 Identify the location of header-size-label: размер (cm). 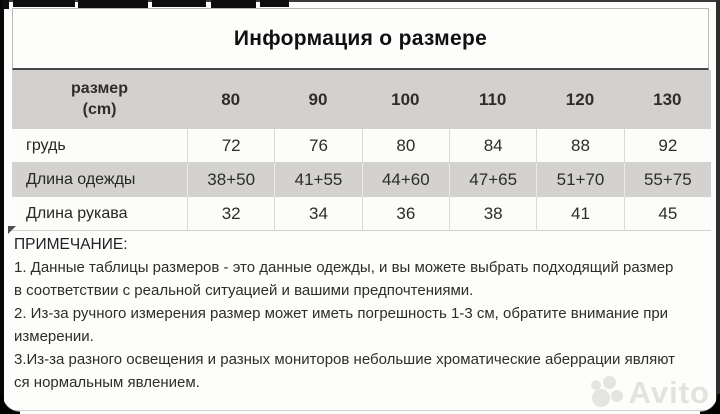
(99, 99).